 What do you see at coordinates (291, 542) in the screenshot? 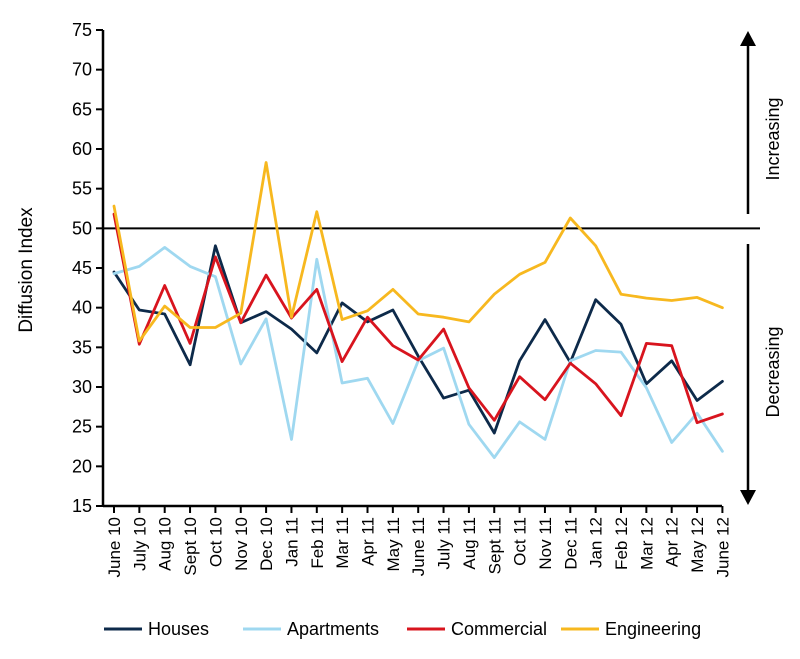
I see `x-tick-label: Jan 11` at bounding box center [291, 542].